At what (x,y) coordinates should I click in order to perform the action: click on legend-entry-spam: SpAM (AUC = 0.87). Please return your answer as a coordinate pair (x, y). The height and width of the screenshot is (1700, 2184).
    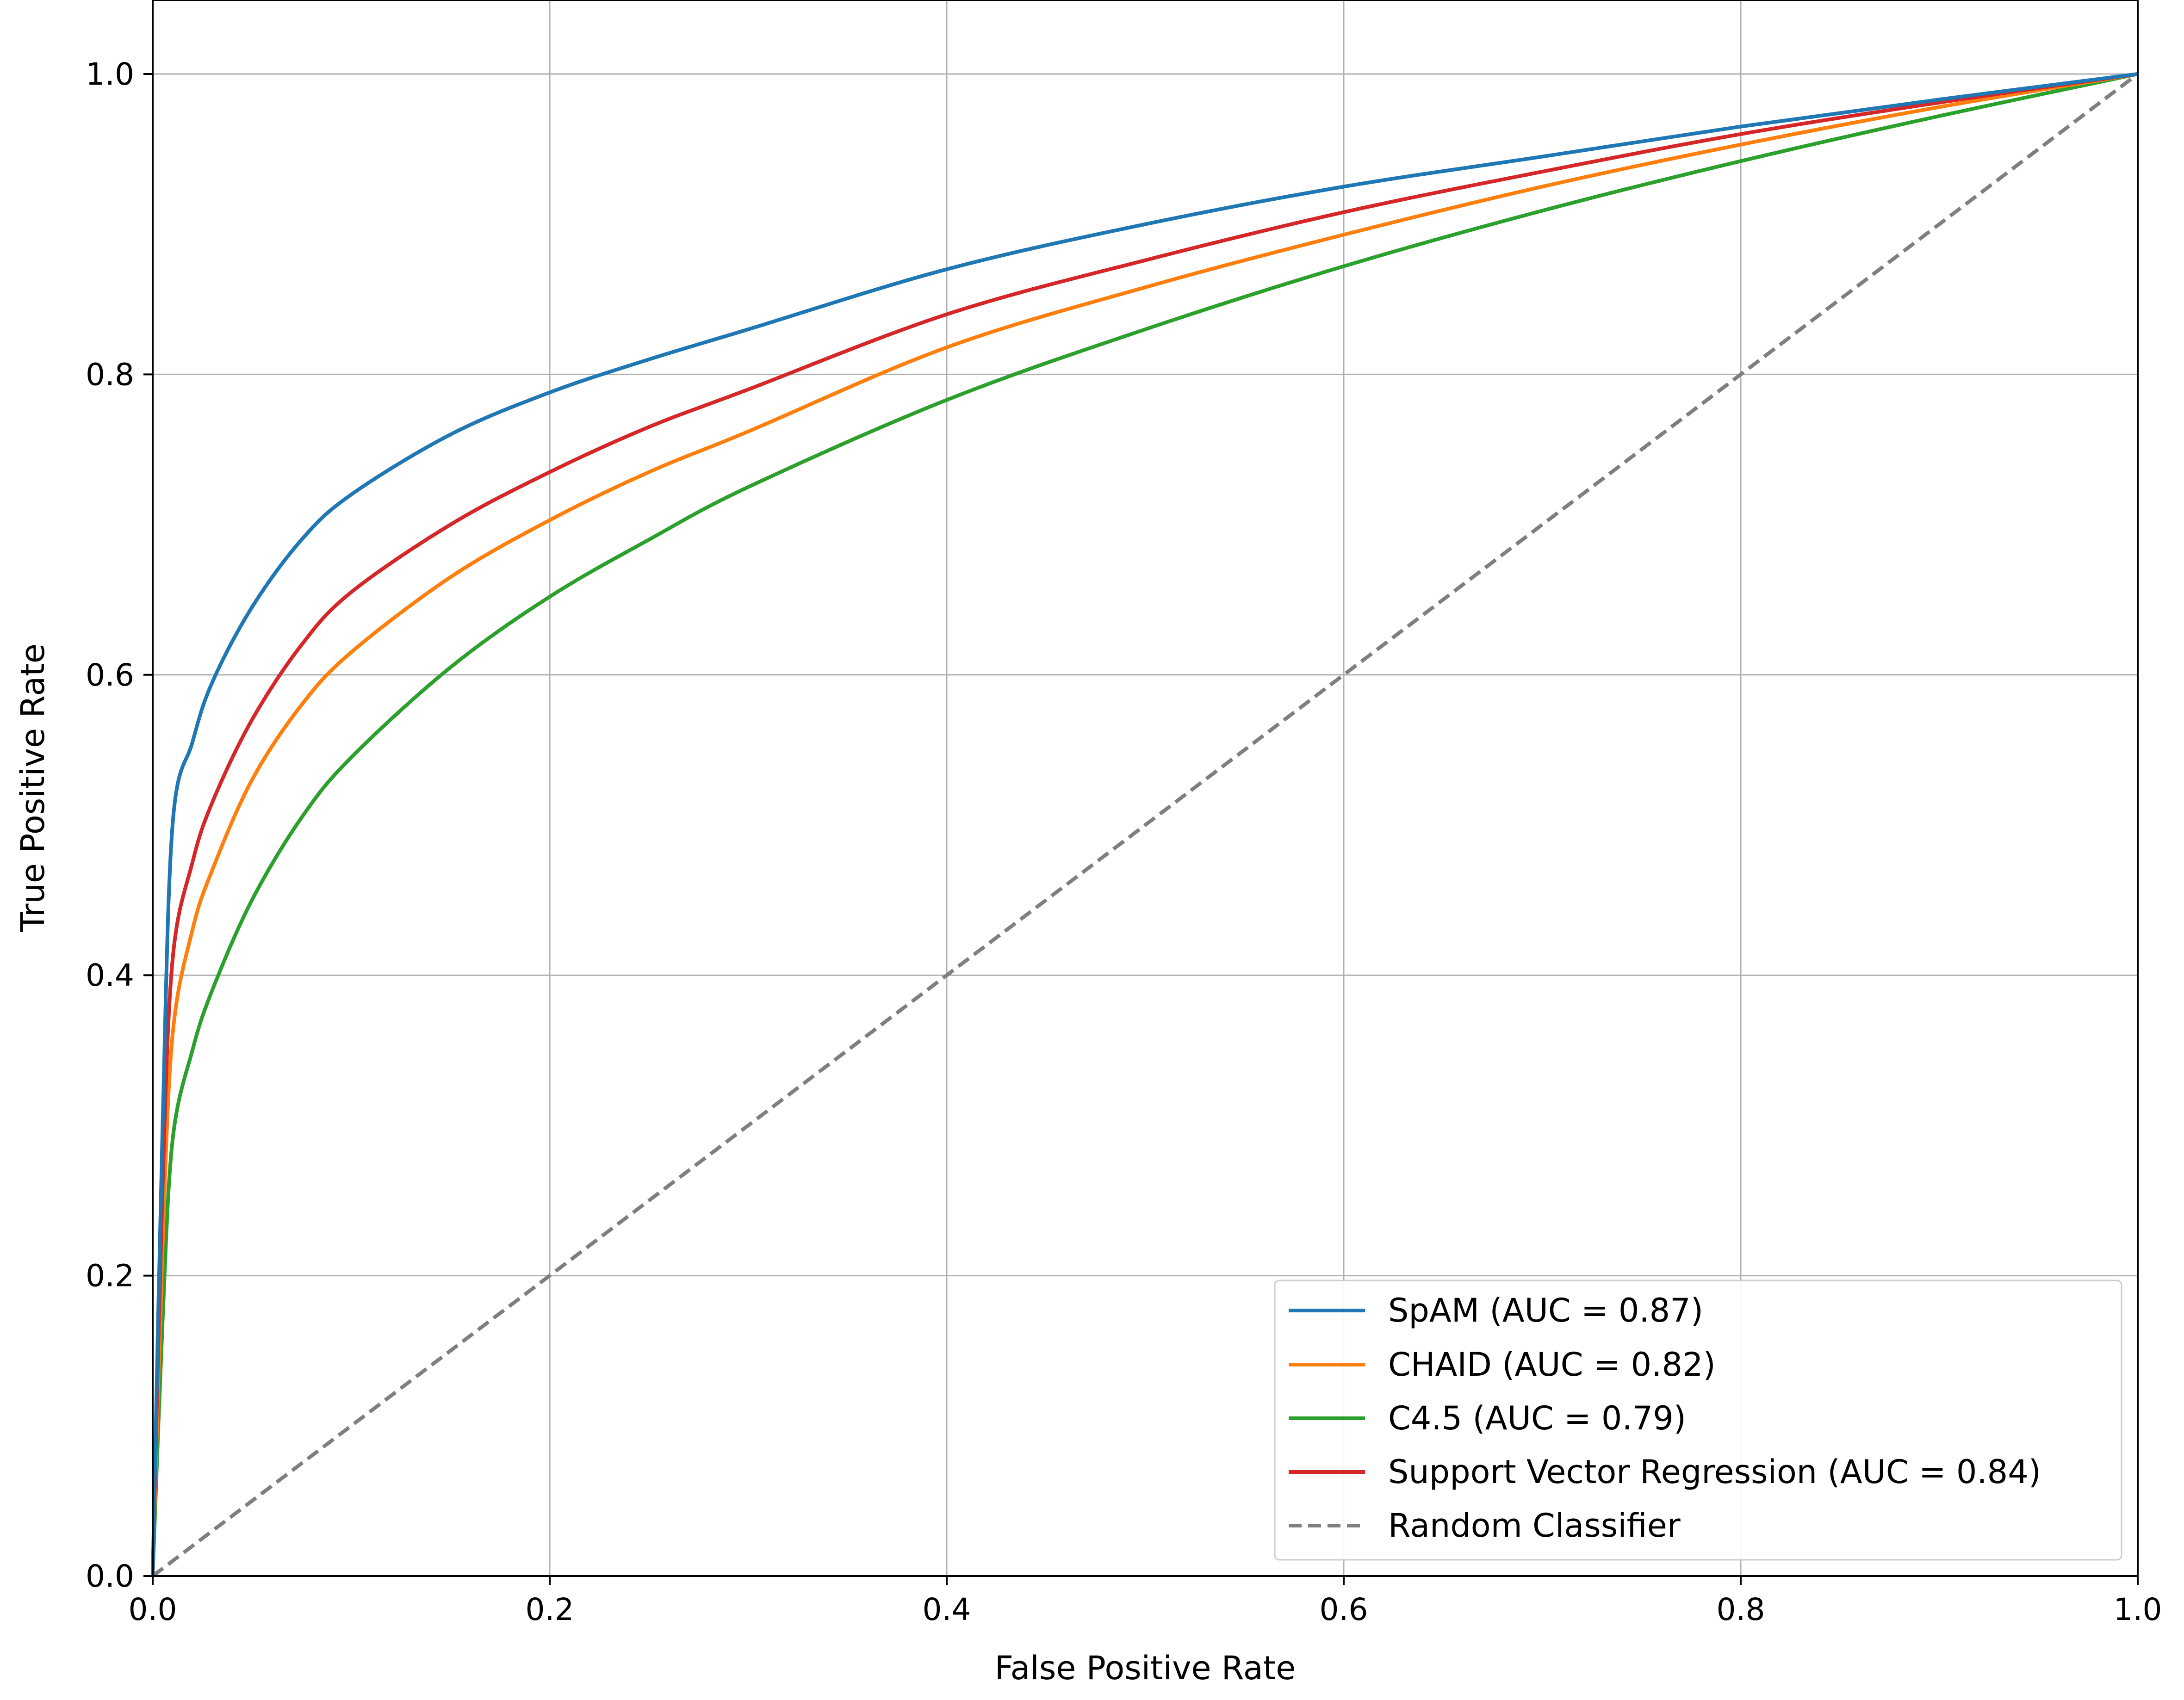
    Looking at the image, I should click on (1496, 1310).